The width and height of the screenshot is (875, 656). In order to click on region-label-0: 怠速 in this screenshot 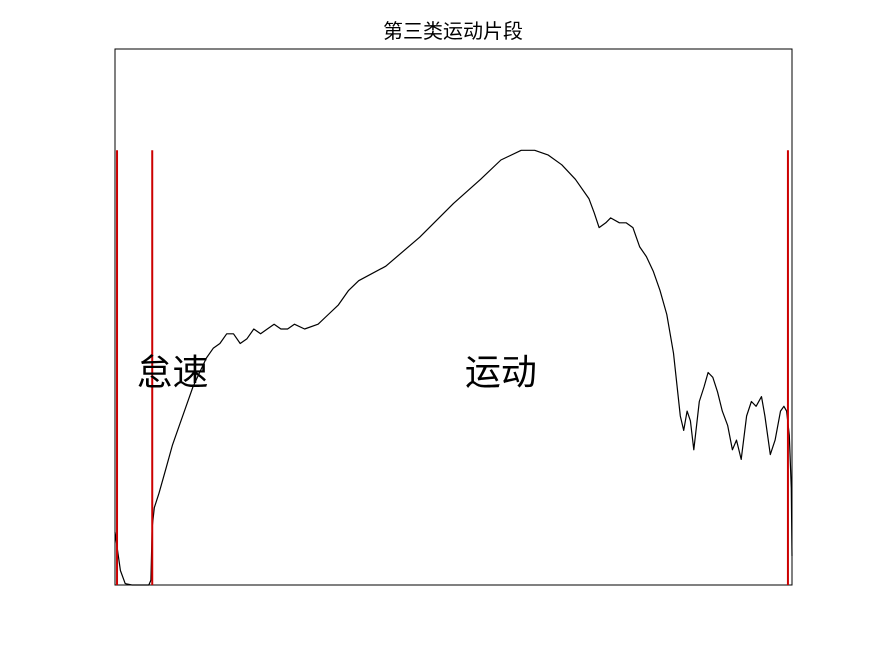, I will do `click(173, 372)`.